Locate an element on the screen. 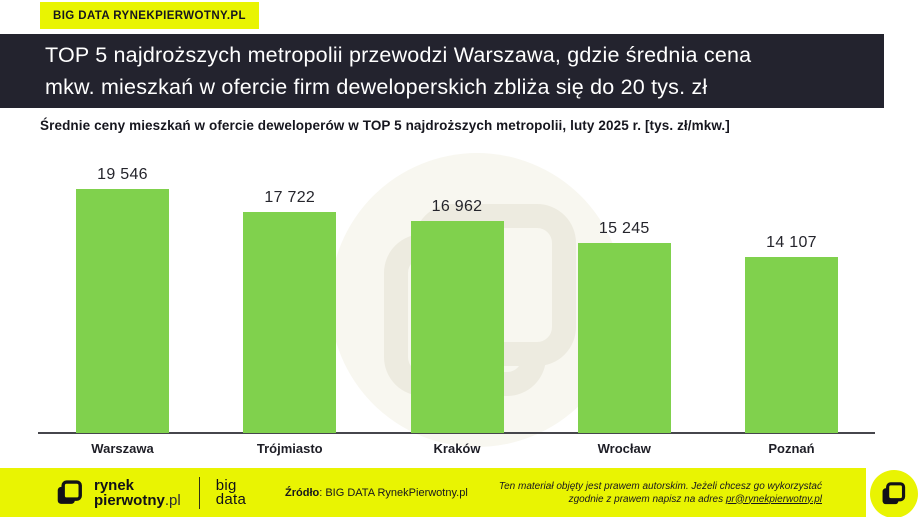  brand-word-rynek: rynek is located at coordinates (114, 485).